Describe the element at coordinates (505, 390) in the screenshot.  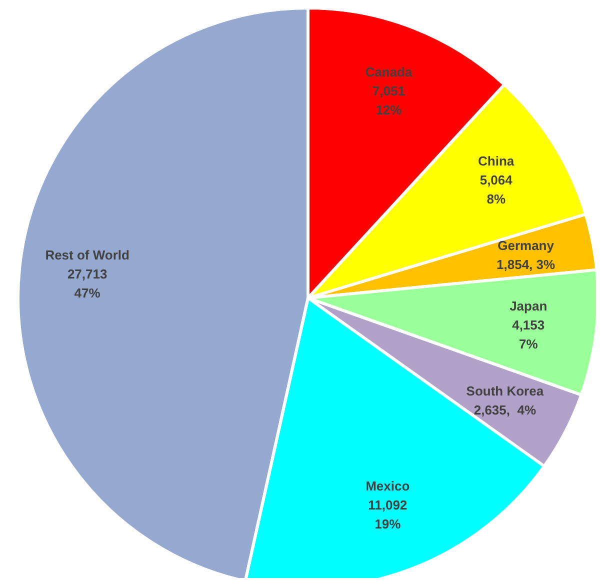
I see `slice-label: South Korea` at that location.